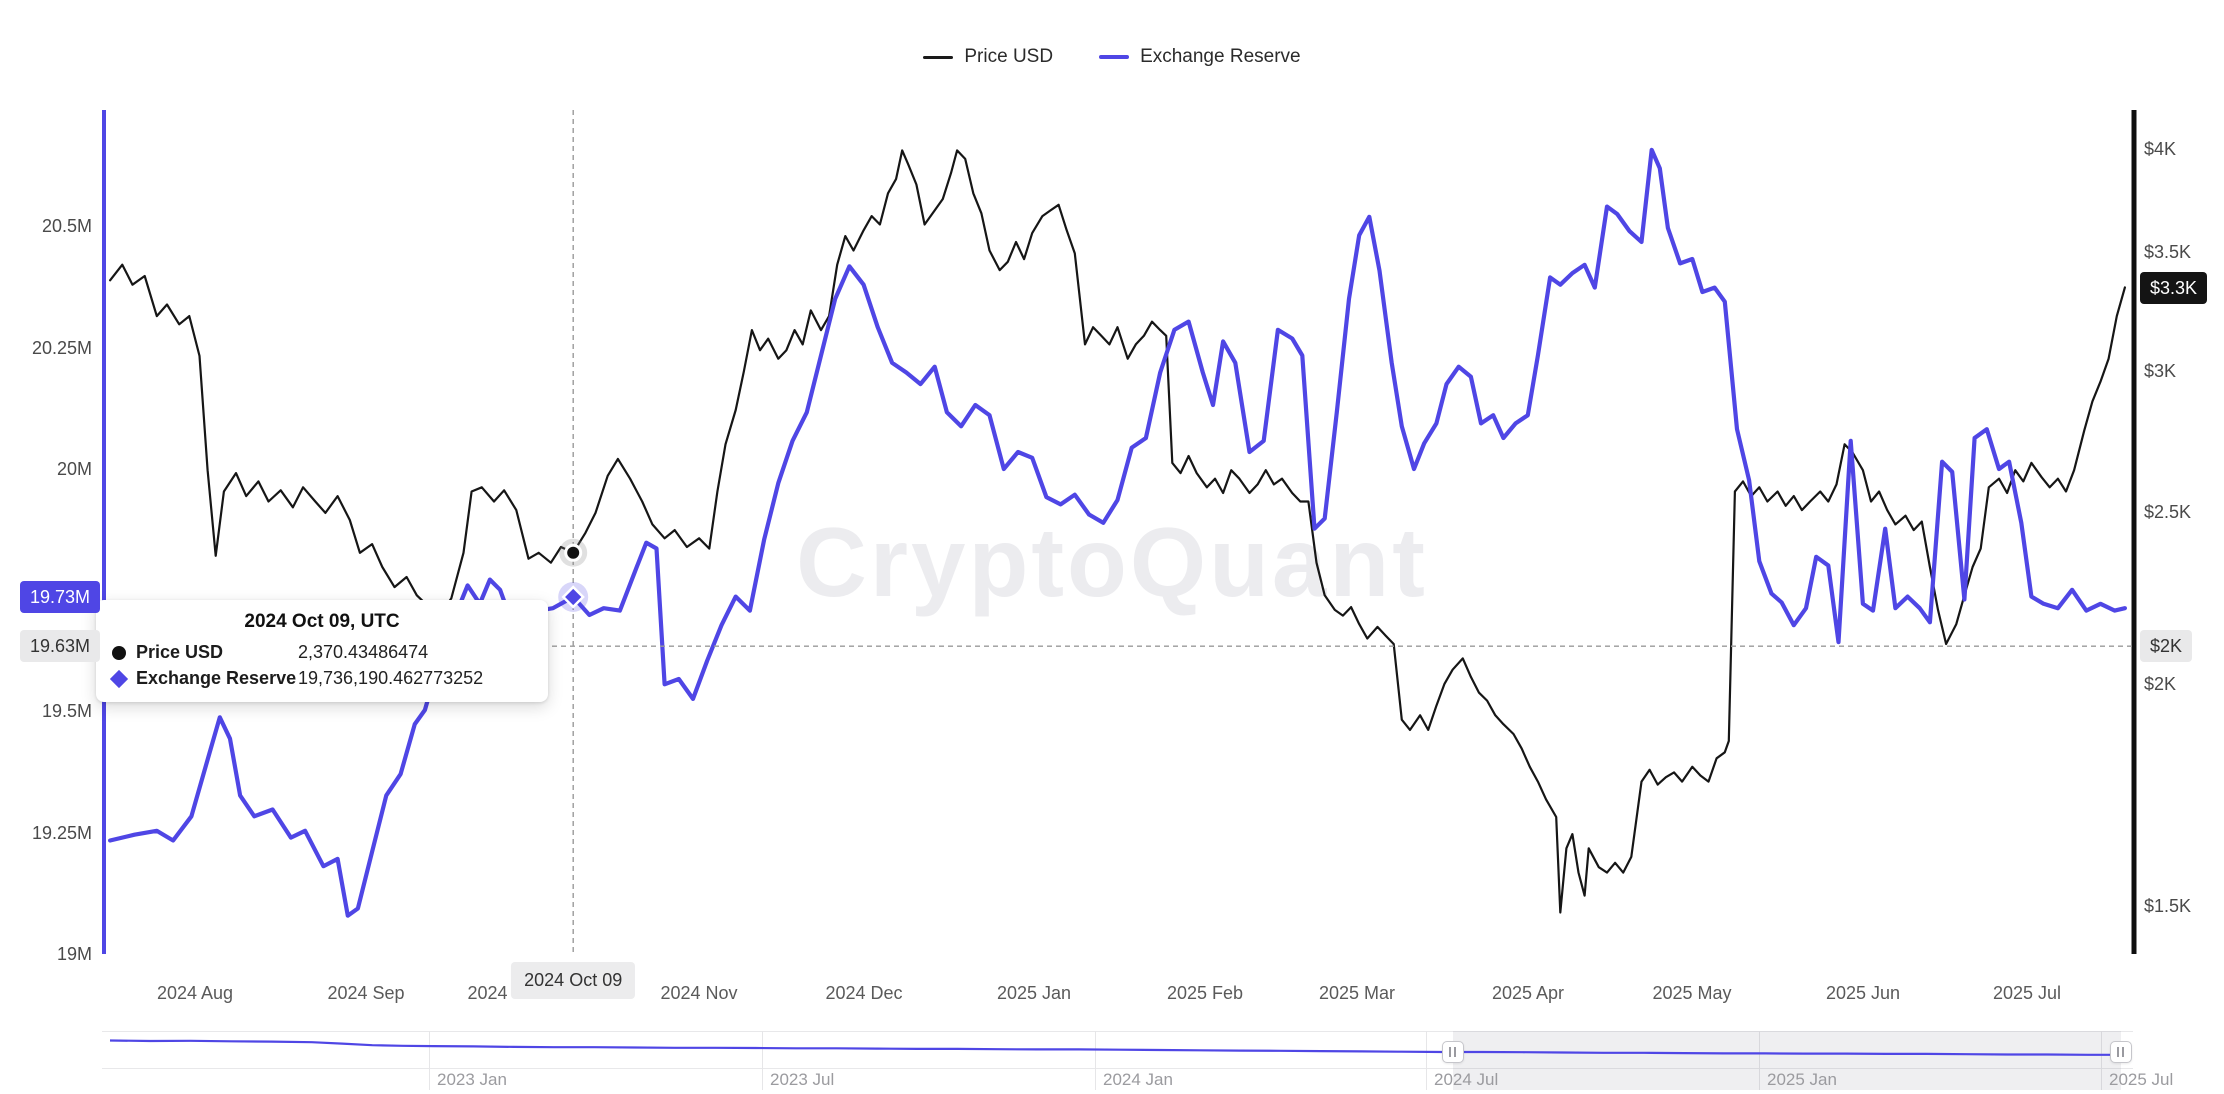 The height and width of the screenshot is (1094, 2224). Describe the element at coordinates (2174, 288) in the screenshot. I see `last-price-badge: $3.3K` at that location.